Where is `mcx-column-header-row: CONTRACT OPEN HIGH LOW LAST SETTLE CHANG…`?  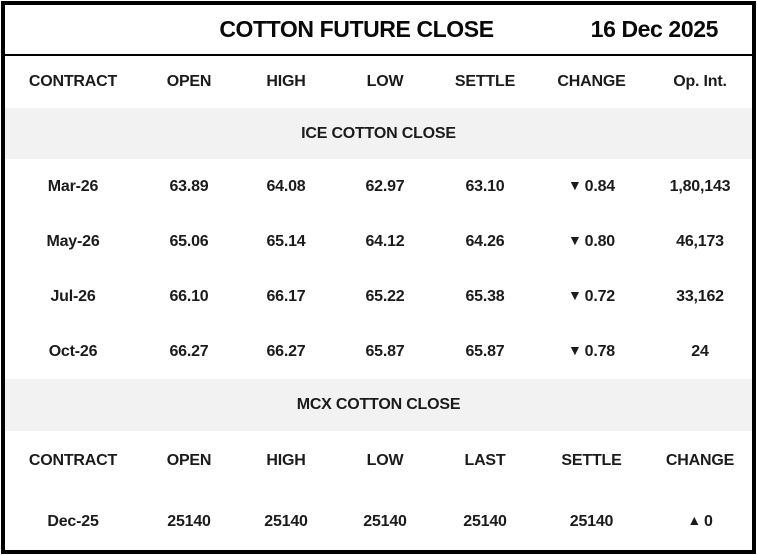
mcx-column-header-row: CONTRACT OPEN HIGH LOW LAST SETTLE CHANG… is located at coordinates (378, 461).